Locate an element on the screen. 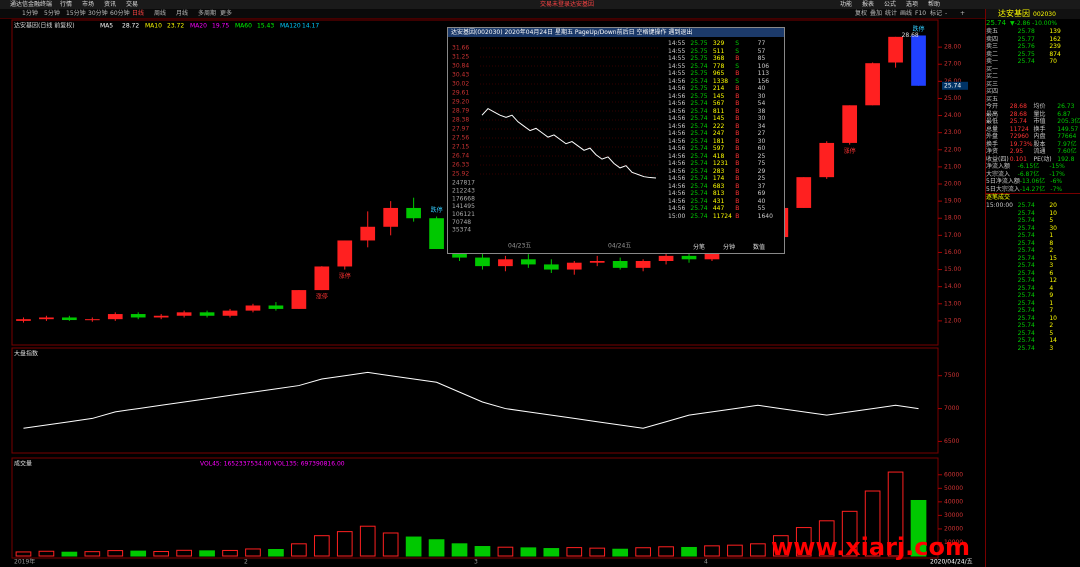  tick-row: 14:56 25.74 447 B 55 is located at coordinates (724, 209).